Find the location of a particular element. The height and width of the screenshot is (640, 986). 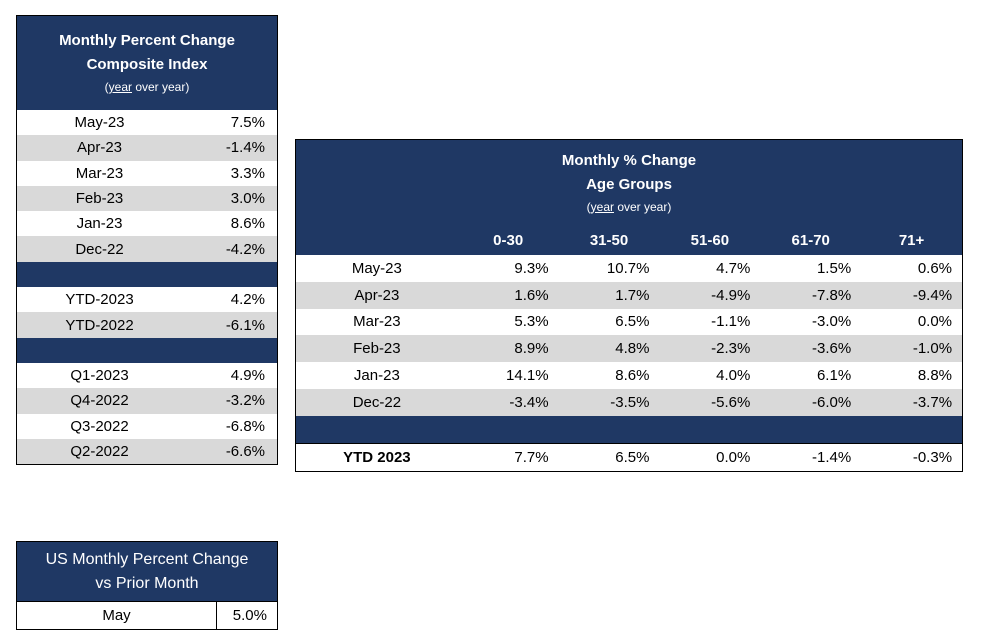

age-groups-title-line1: Monthly % Change is located at coordinates (629, 160).